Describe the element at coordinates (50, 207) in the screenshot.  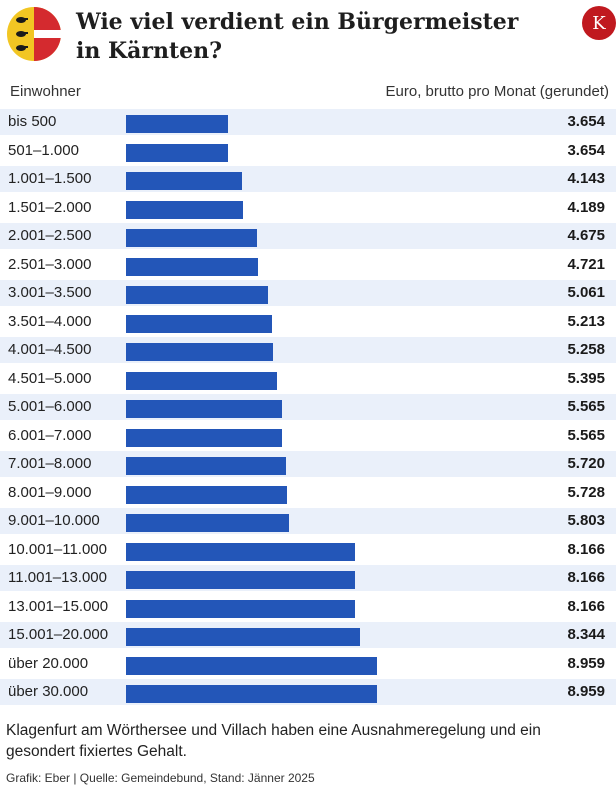
I see `category-label: 1.501–2.000` at that location.